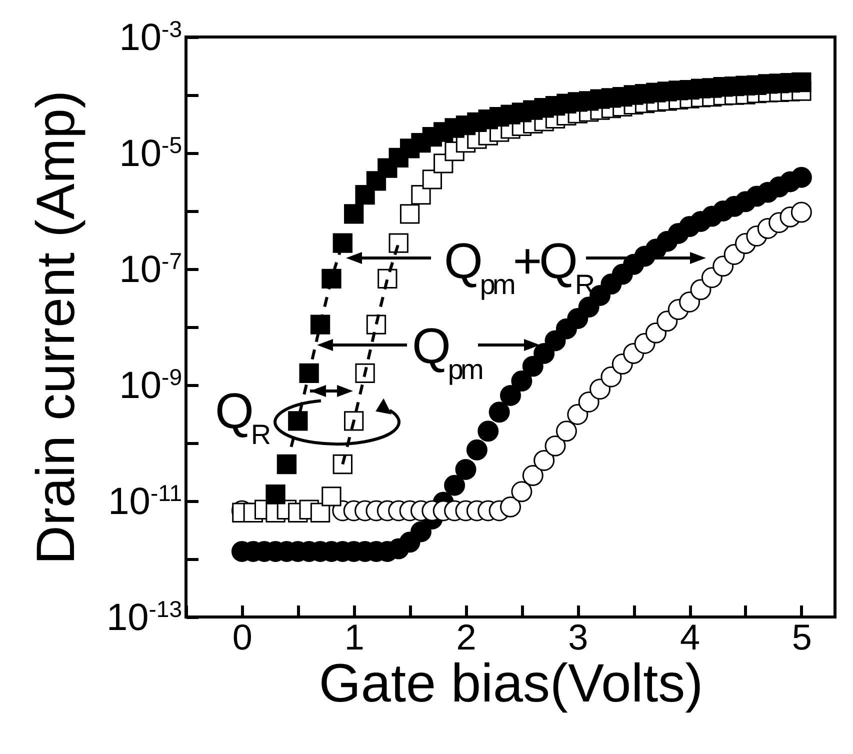  Describe the element at coordinates (145, 501) in the screenshot. I see `y-tick-label: 10$^{-11}$` at that location.